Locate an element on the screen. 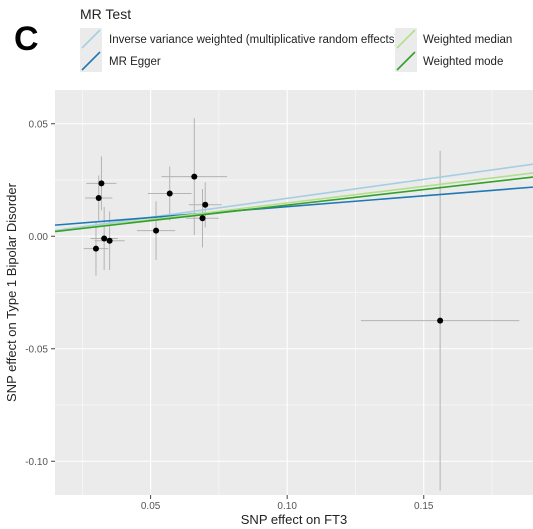  x-axis-title: SNP effect on FT3 is located at coordinates (294, 519).